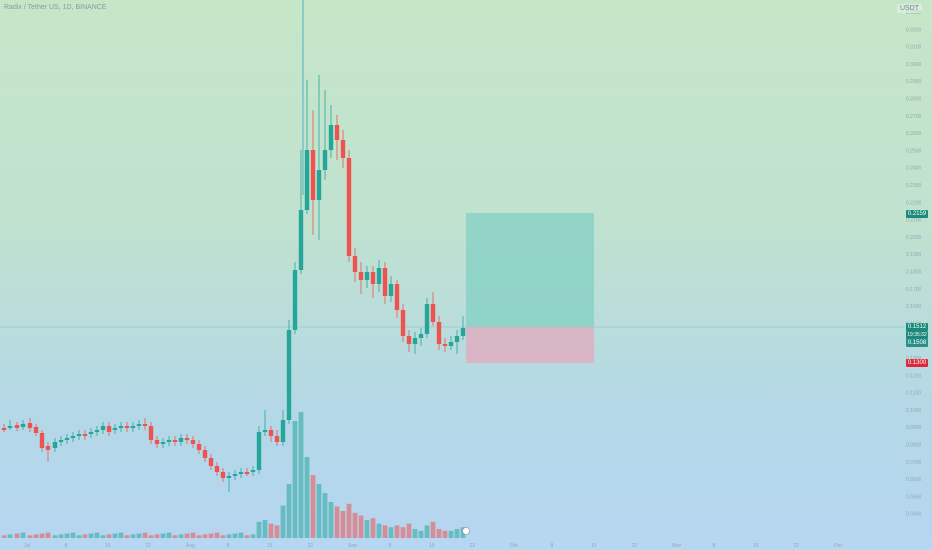 The height and width of the screenshot is (550, 932). What do you see at coordinates (352, 546) in the screenshot?
I see `time-tick-label: Sep` at bounding box center [352, 546].